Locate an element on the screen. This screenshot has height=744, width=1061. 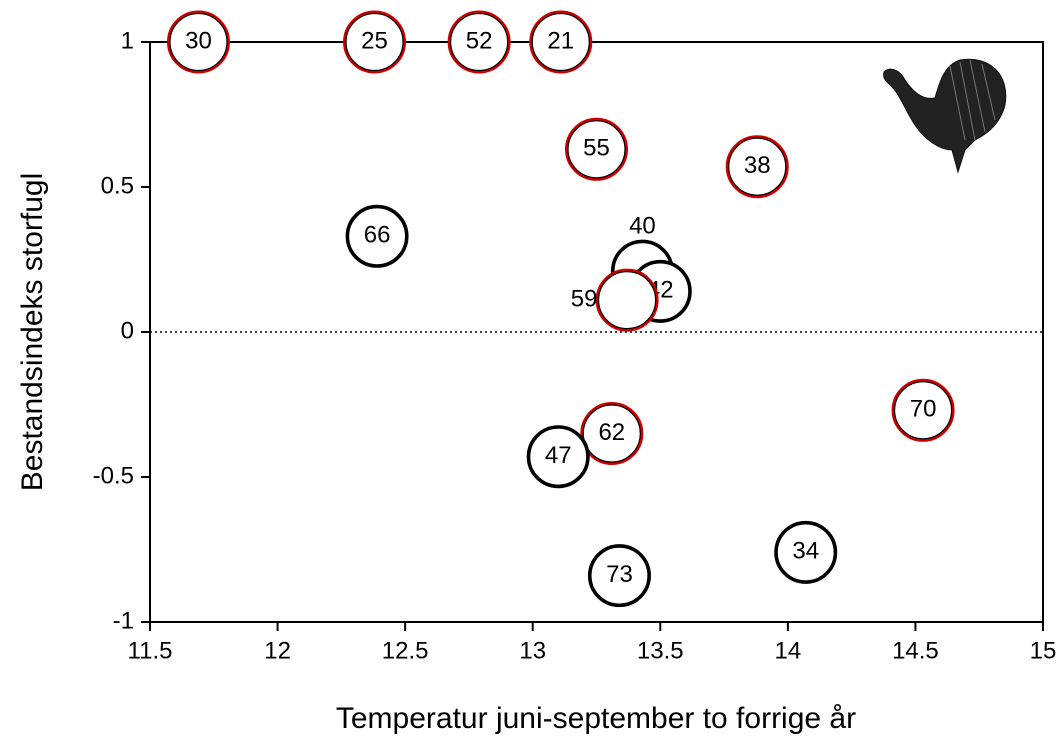
x-tick-label: 13.5 is located at coordinates (660, 650).